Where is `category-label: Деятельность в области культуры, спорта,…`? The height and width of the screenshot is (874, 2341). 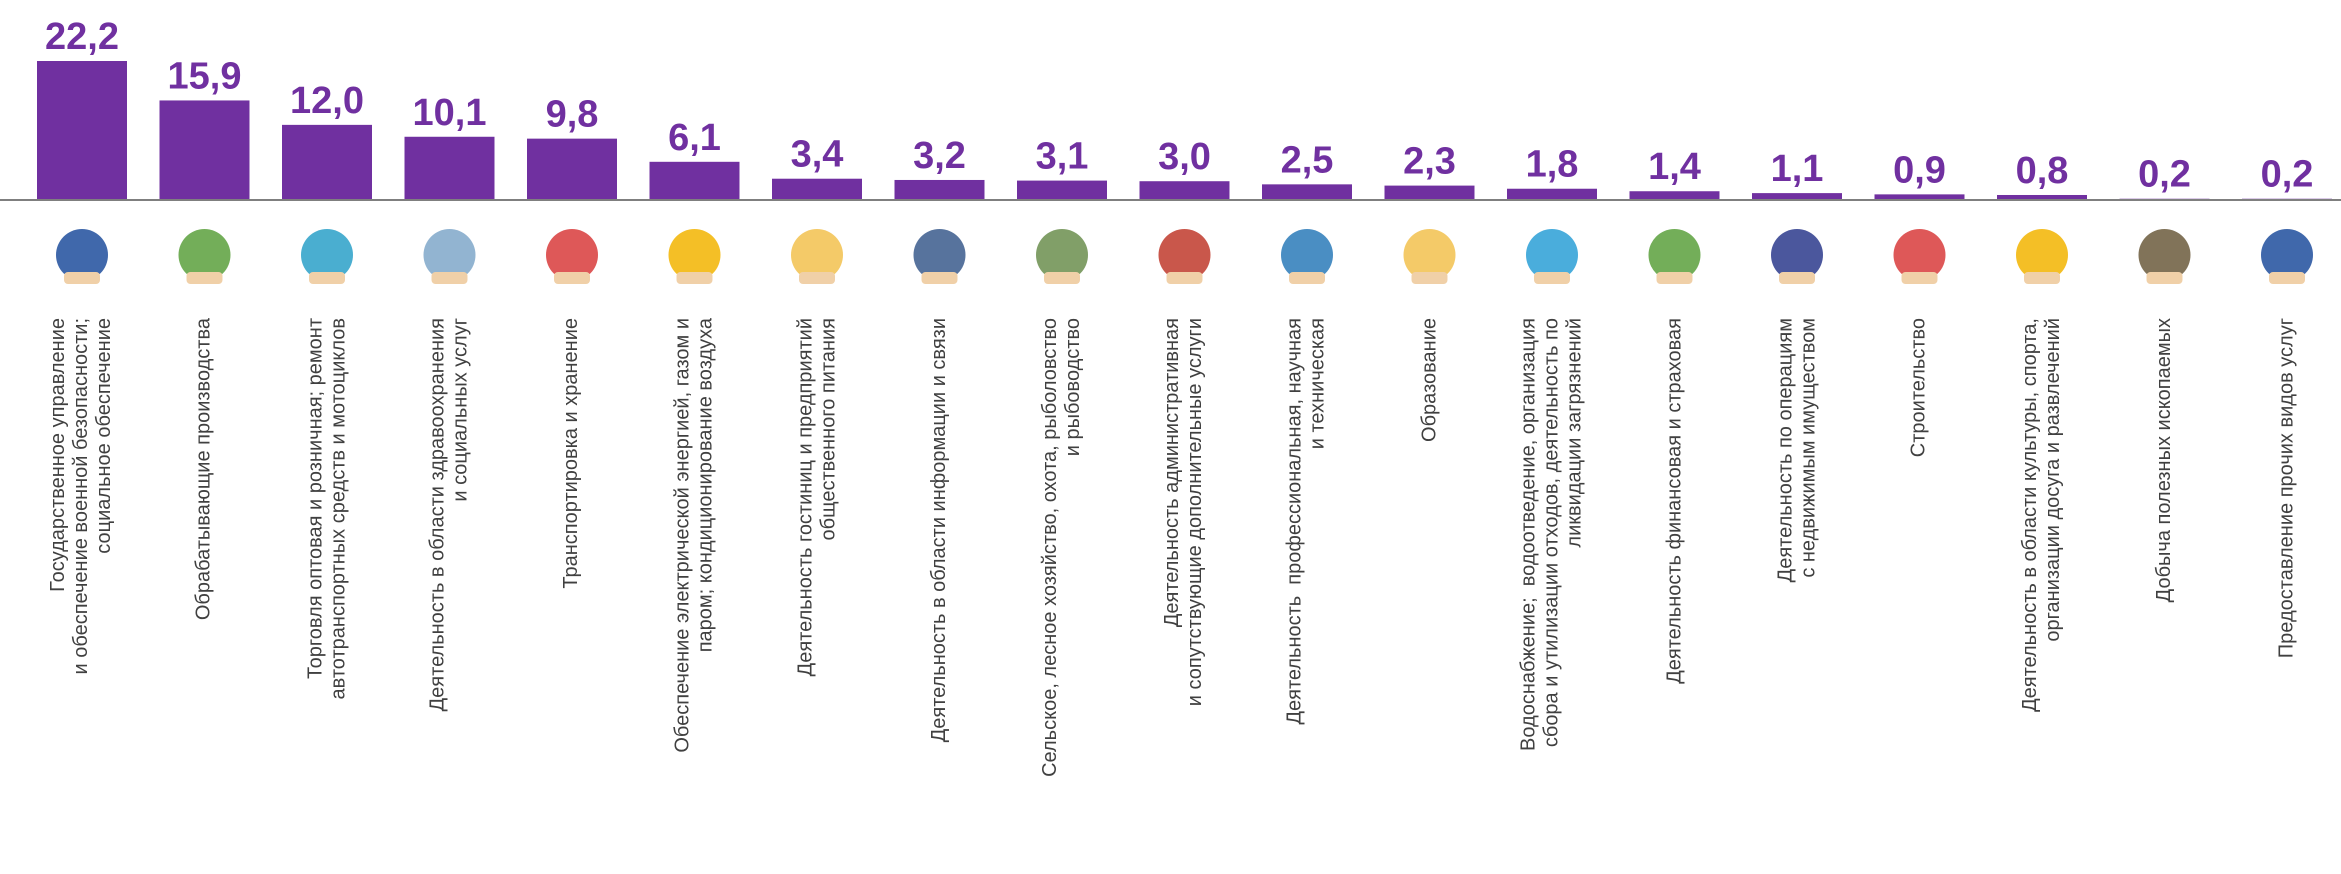
category-label: Деятельность в области культуры, спорта,… is located at coordinates (2041, 515).